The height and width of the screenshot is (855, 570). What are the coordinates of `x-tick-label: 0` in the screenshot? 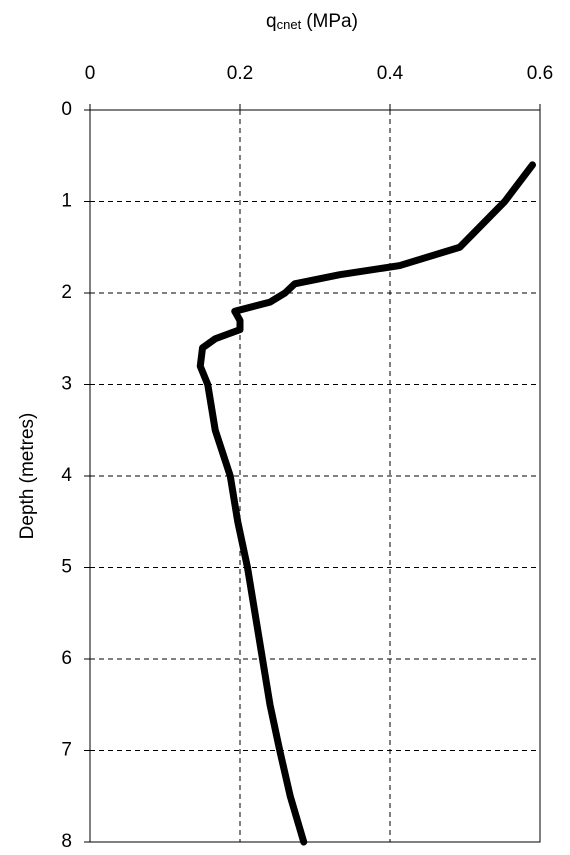 It's located at (90, 73).